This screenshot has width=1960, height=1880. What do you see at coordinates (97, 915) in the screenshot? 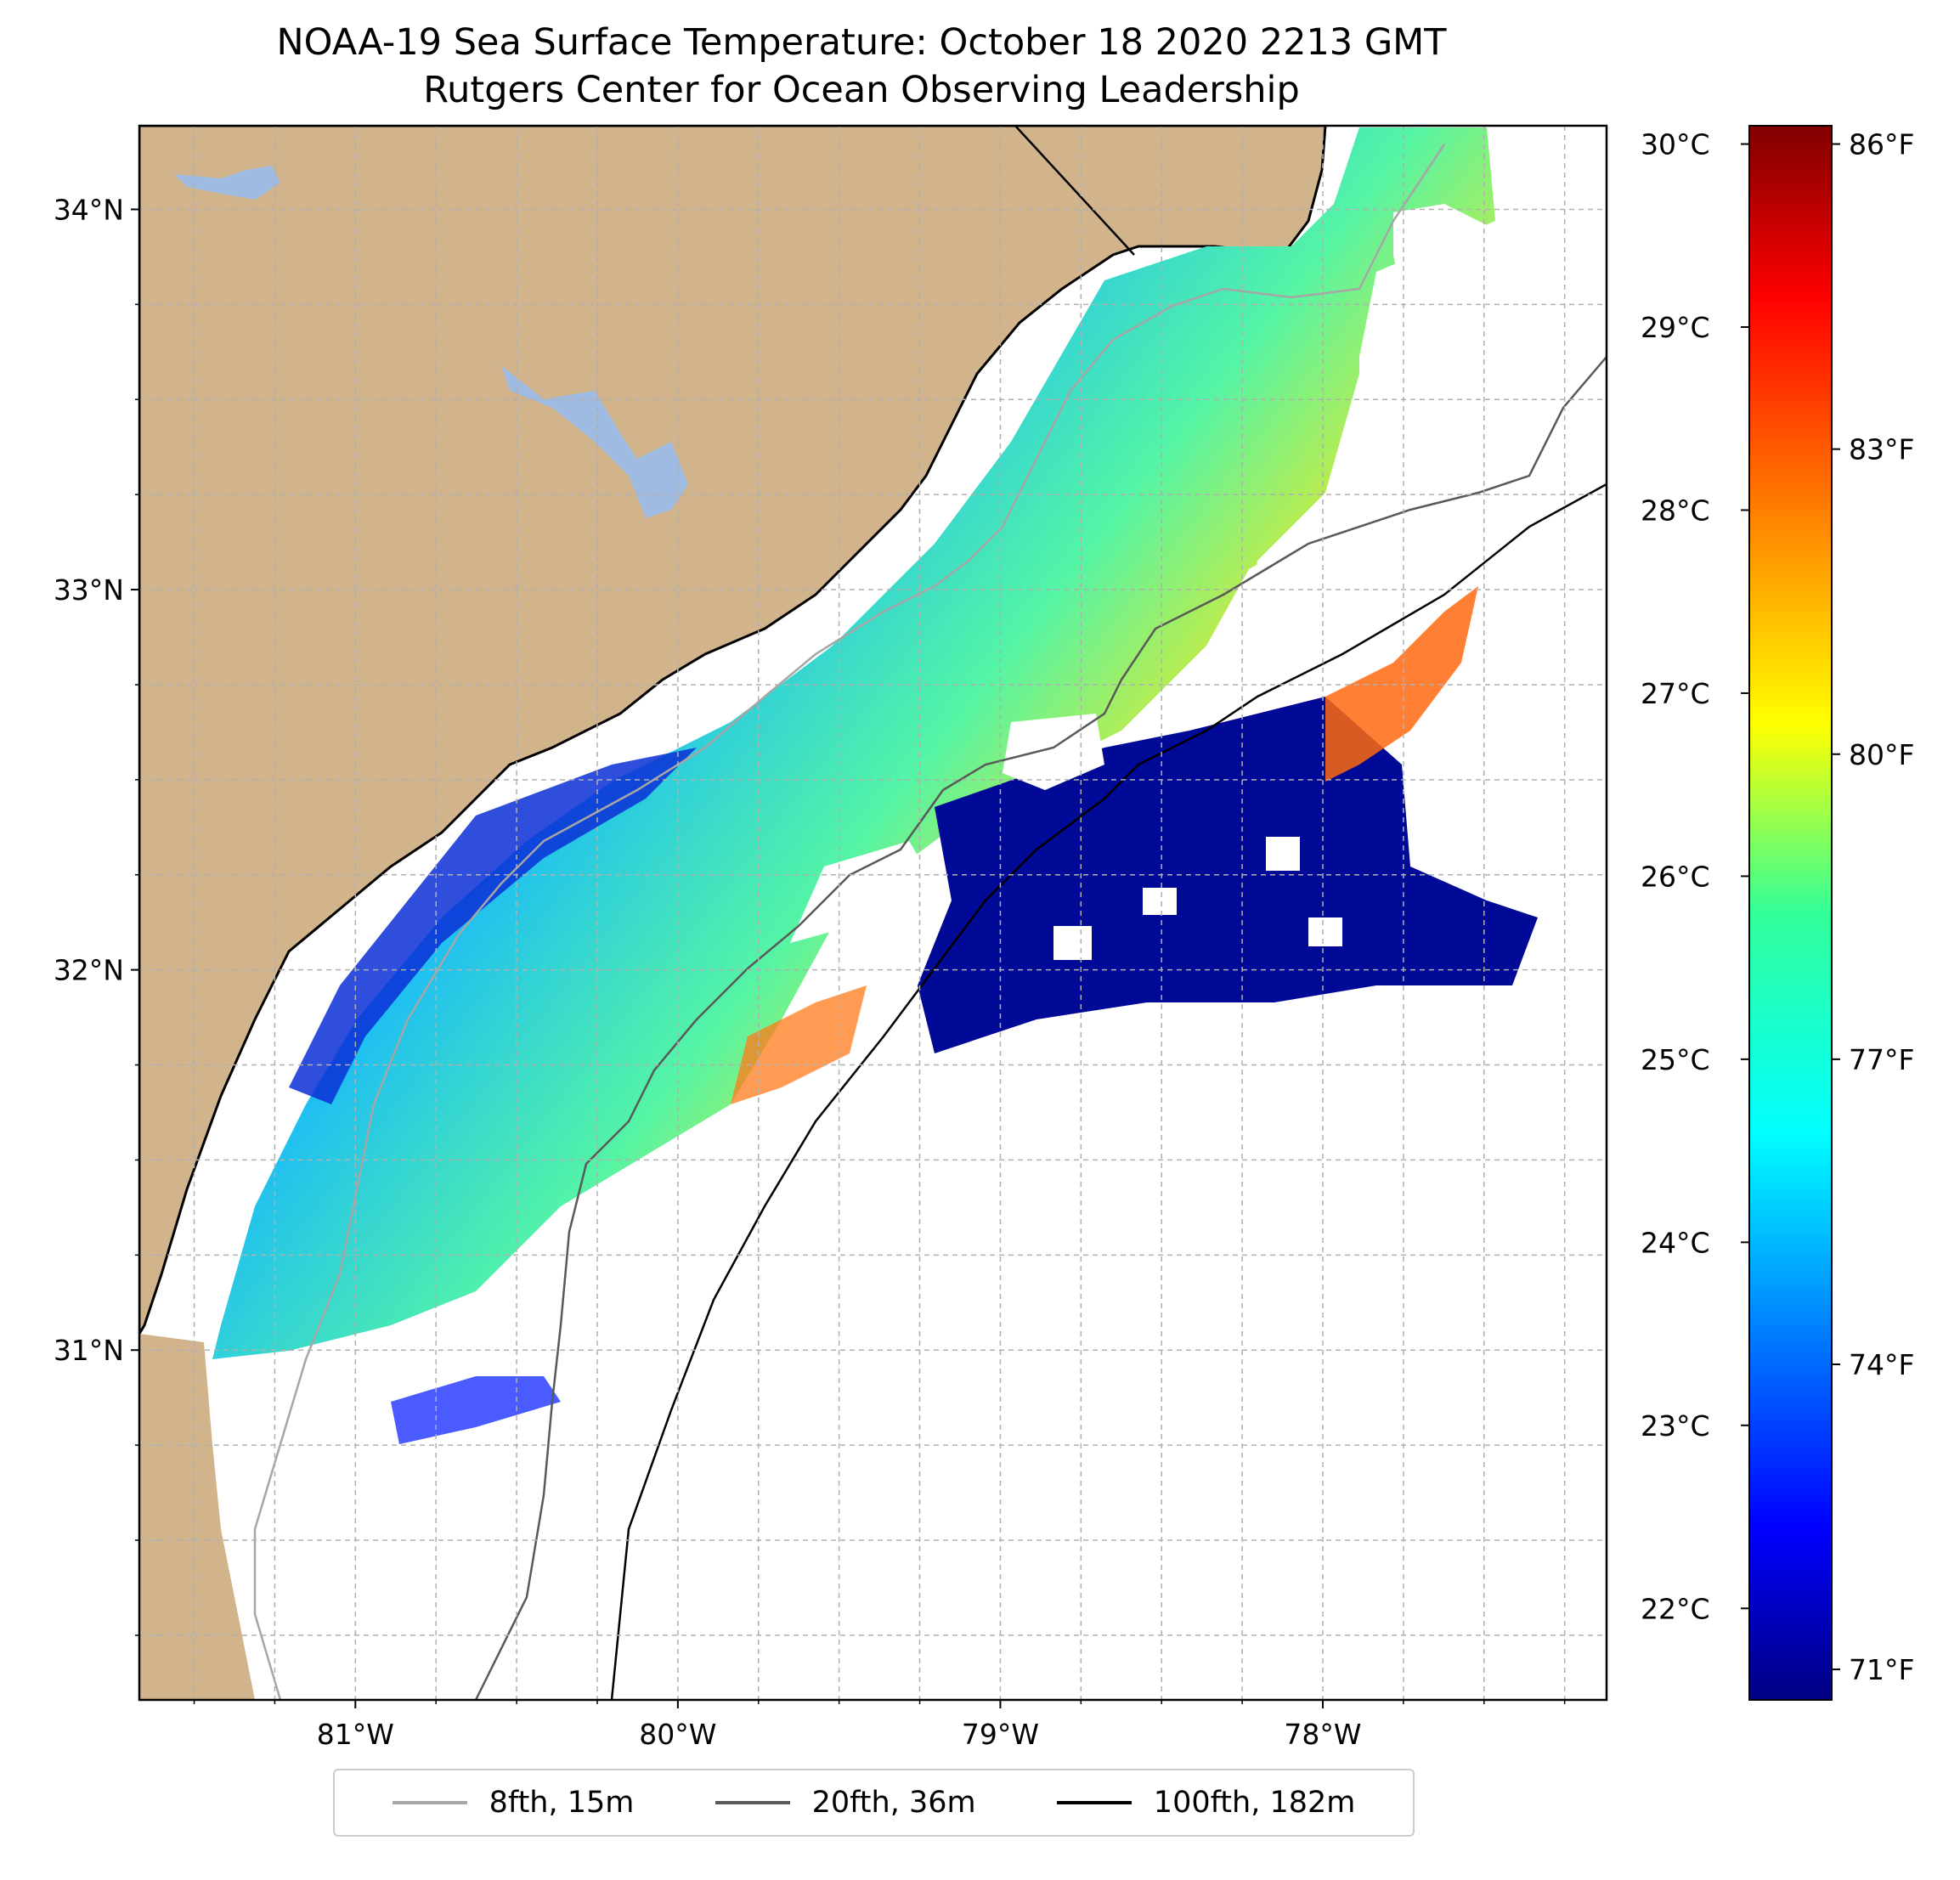
I see `latitude-axis: 34°N 33°N 32°N 31°N` at bounding box center [97, 915].